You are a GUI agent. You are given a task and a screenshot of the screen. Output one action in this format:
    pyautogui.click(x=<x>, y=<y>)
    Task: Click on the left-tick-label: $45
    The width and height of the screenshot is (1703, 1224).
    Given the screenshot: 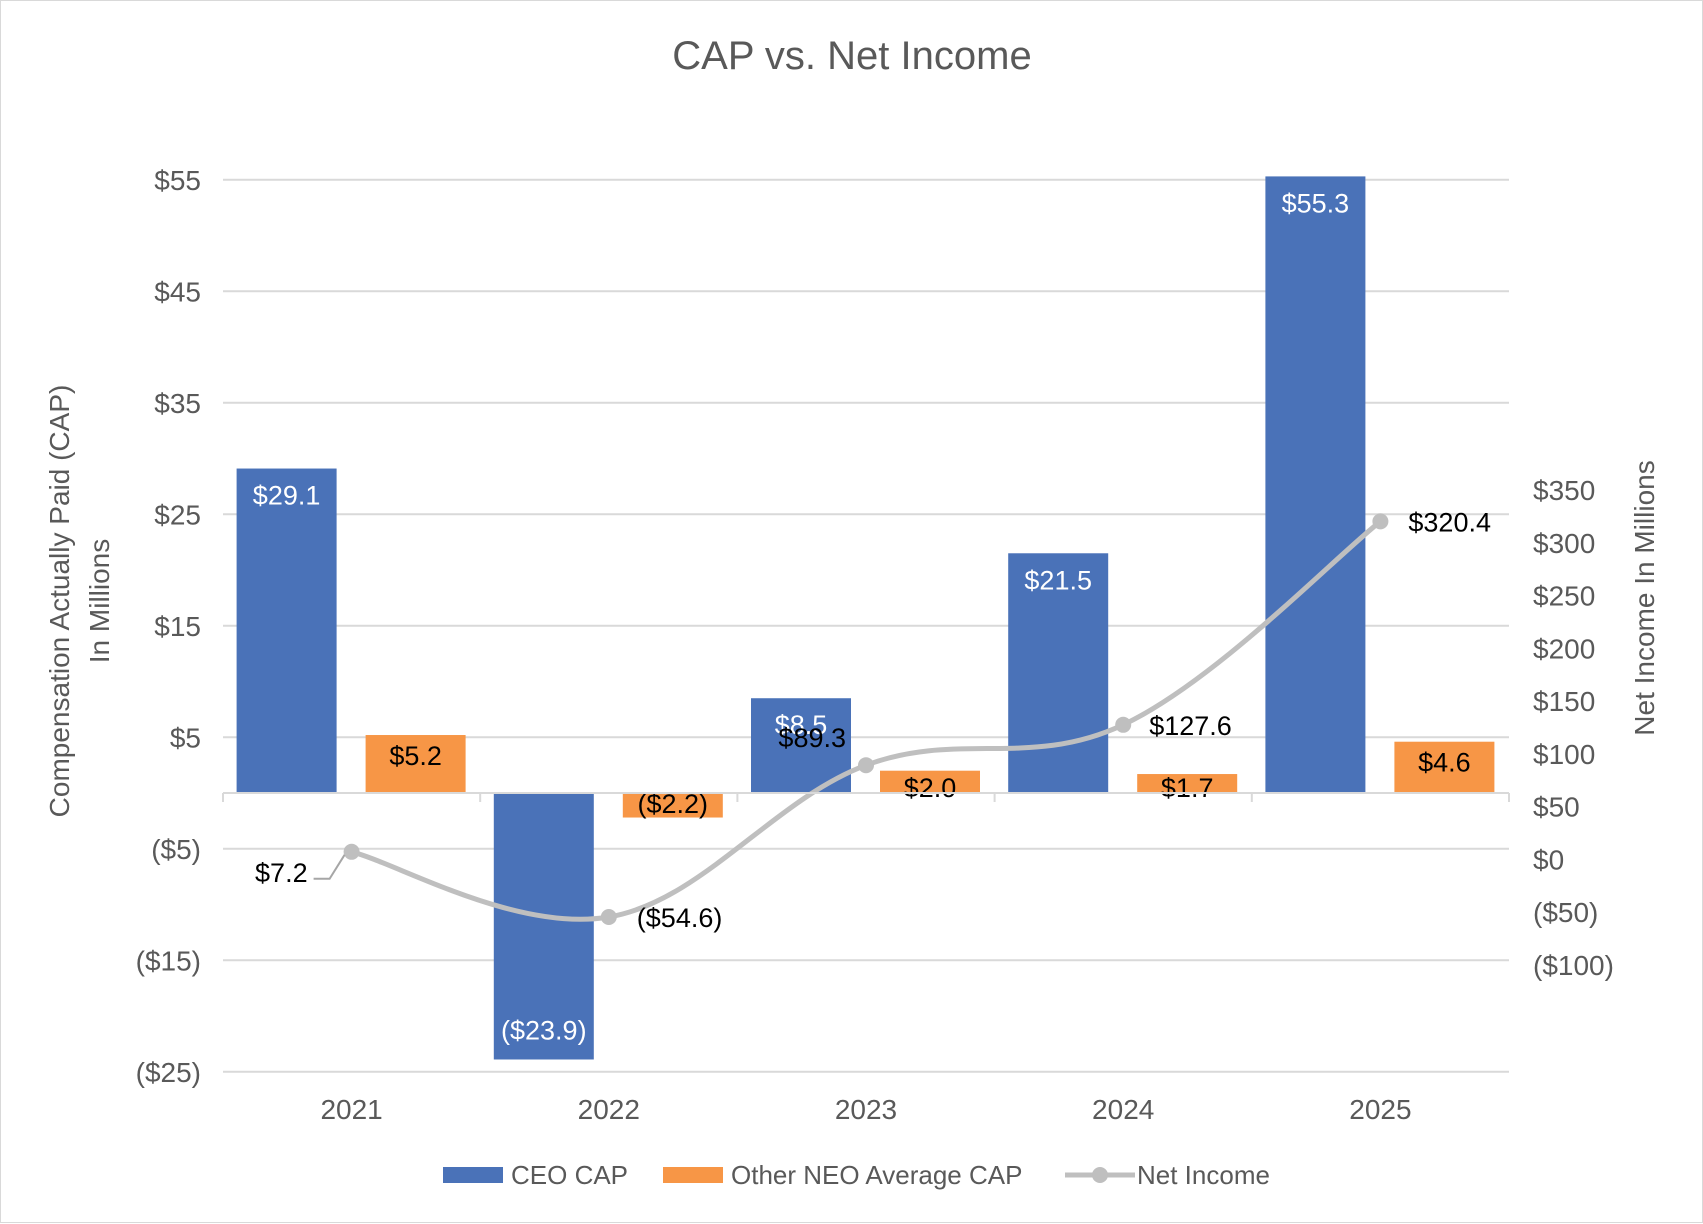 What is the action you would take?
    pyautogui.click(x=177, y=291)
    